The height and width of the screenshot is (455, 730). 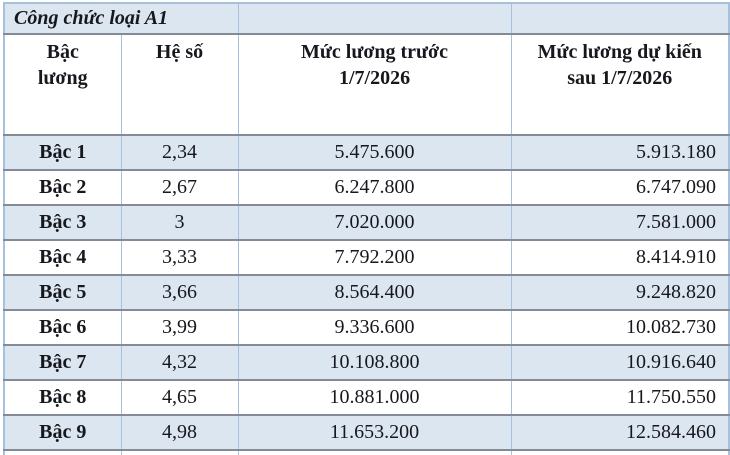 What do you see at coordinates (374, 292) in the screenshot?
I see `before-cell: 8.564.400` at bounding box center [374, 292].